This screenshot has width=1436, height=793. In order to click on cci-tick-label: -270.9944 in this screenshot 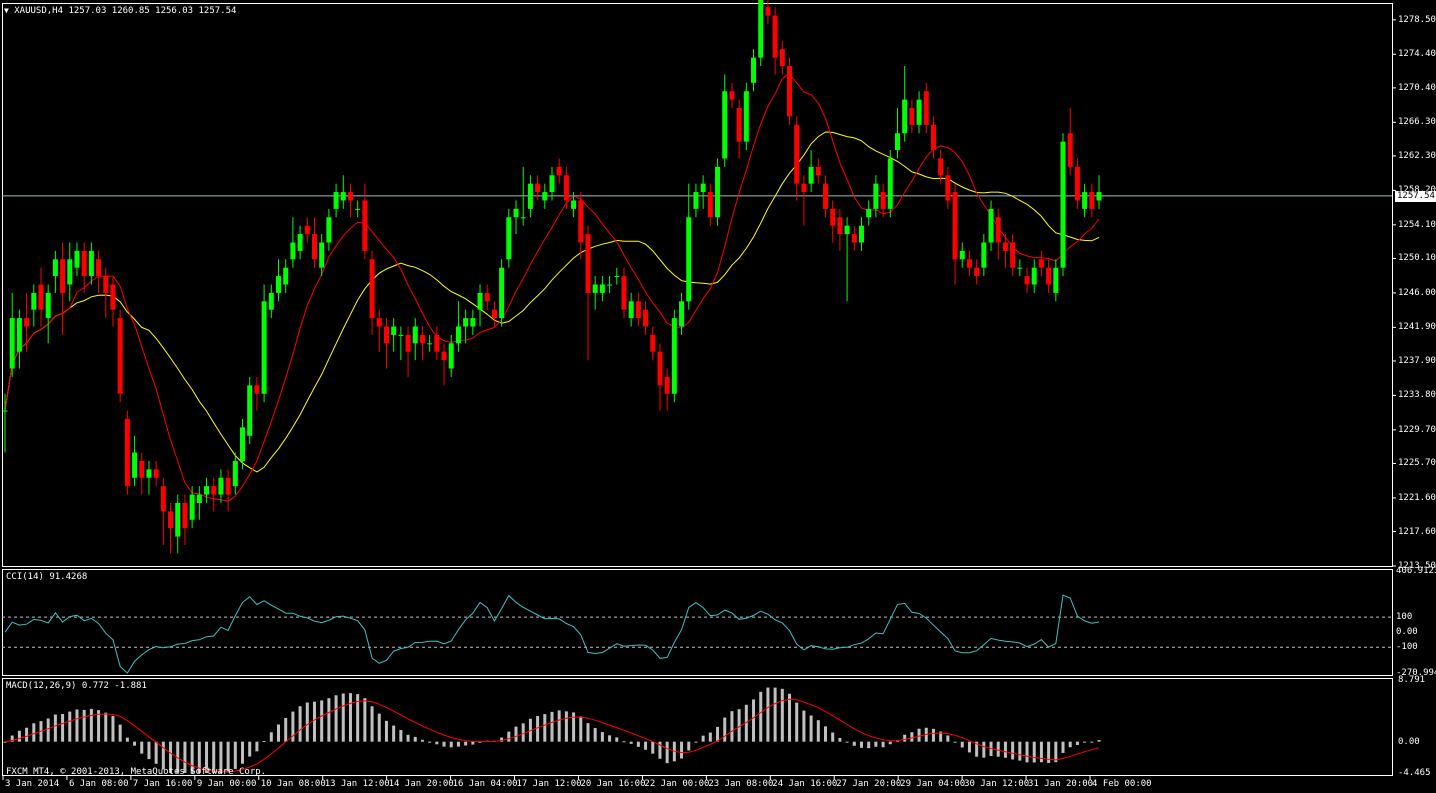, I will do `click(1416, 673)`.